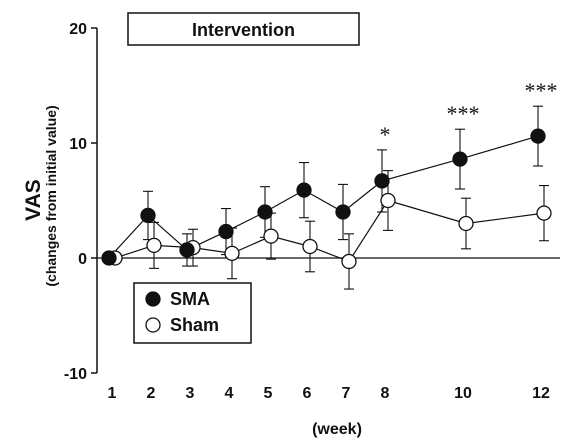 Image resolution: width=565 pixels, height=441 pixels. Describe the element at coordinates (51, 195) in the screenshot. I see `y-axis-sublabel: (changes from initial value)` at that location.